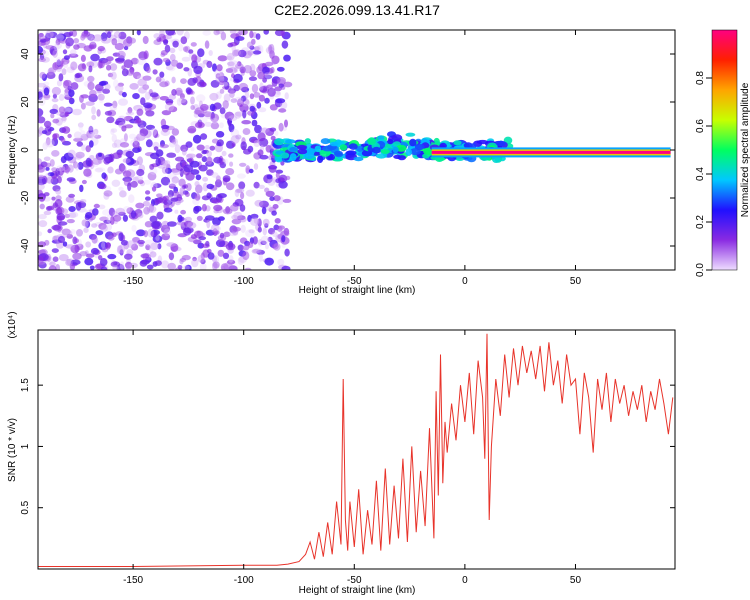 The height and width of the screenshot is (600, 750). What do you see at coordinates (700, 222) in the screenshot?
I see `colorbar-tick-label: 0.2` at bounding box center [700, 222].